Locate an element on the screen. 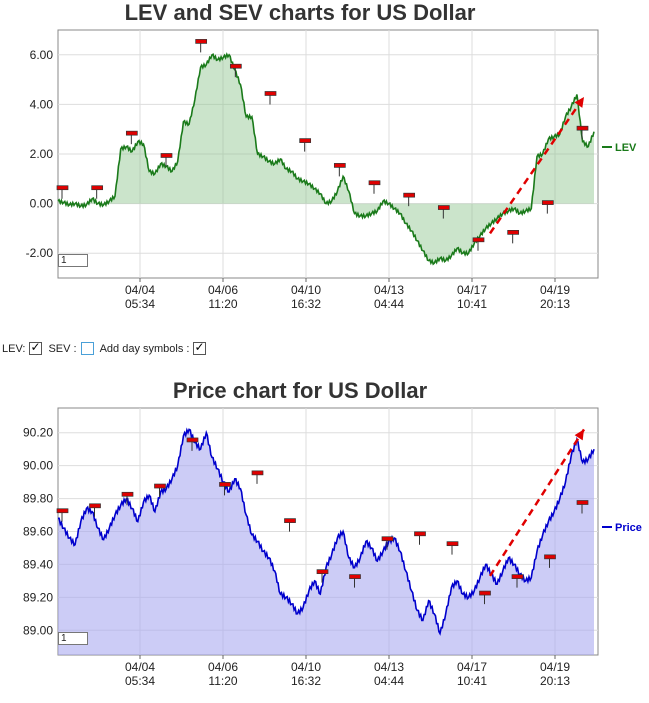 The height and width of the screenshot is (703, 649). lev-checkbox is located at coordinates (36, 347).